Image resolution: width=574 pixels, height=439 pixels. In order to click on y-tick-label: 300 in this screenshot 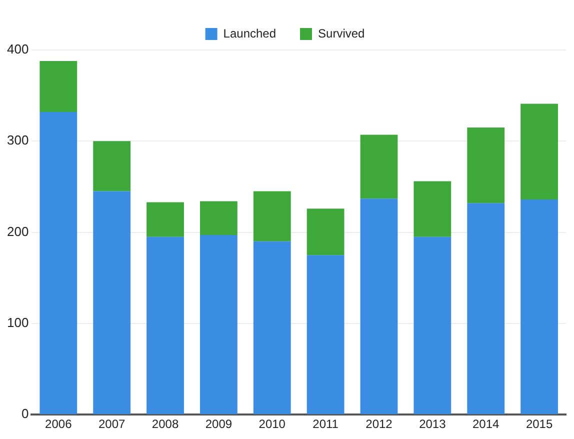, I will do `click(17, 140)`.